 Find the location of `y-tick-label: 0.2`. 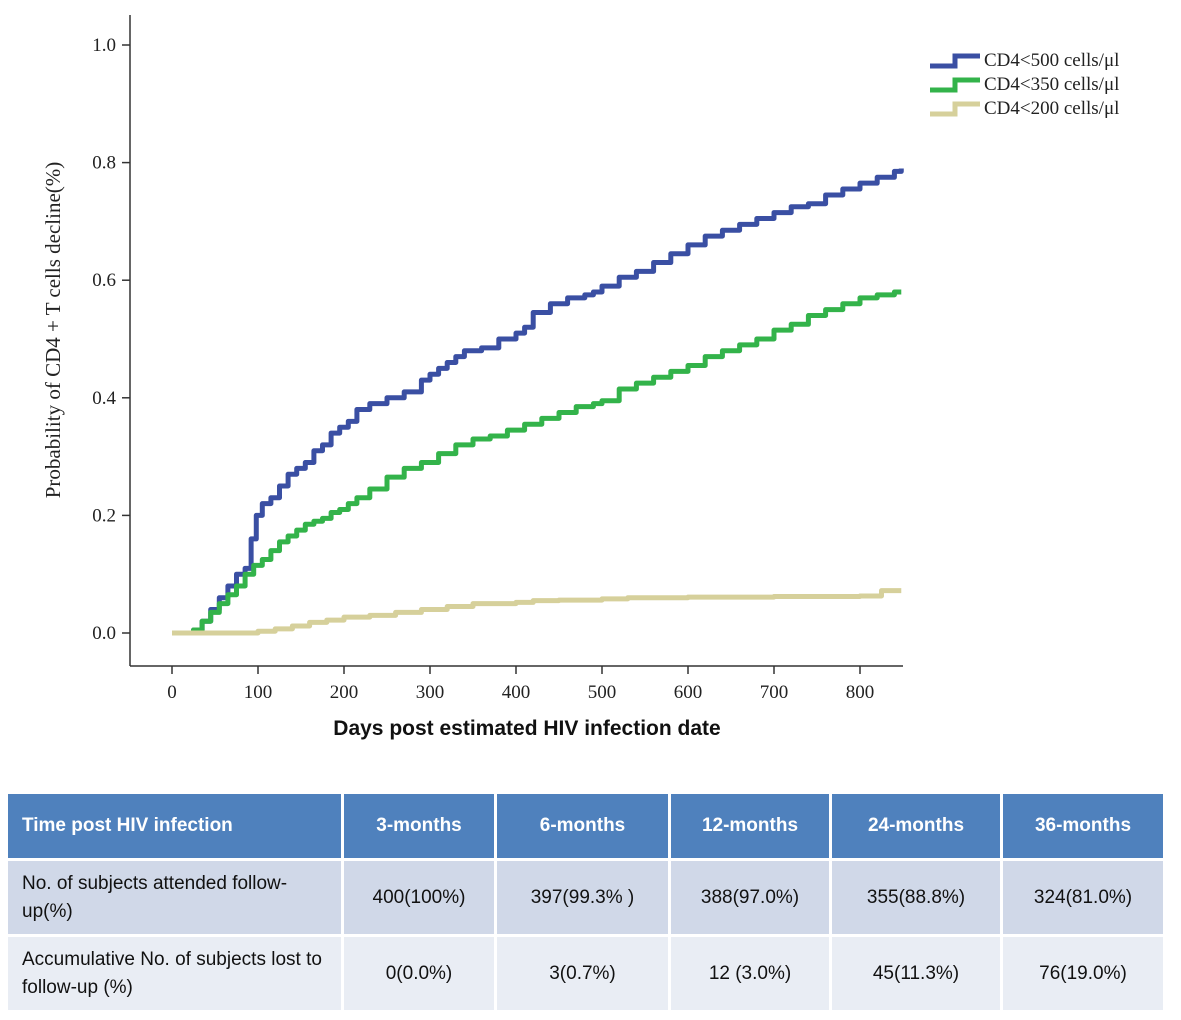

y-tick-label: 0.2 is located at coordinates (104, 515).